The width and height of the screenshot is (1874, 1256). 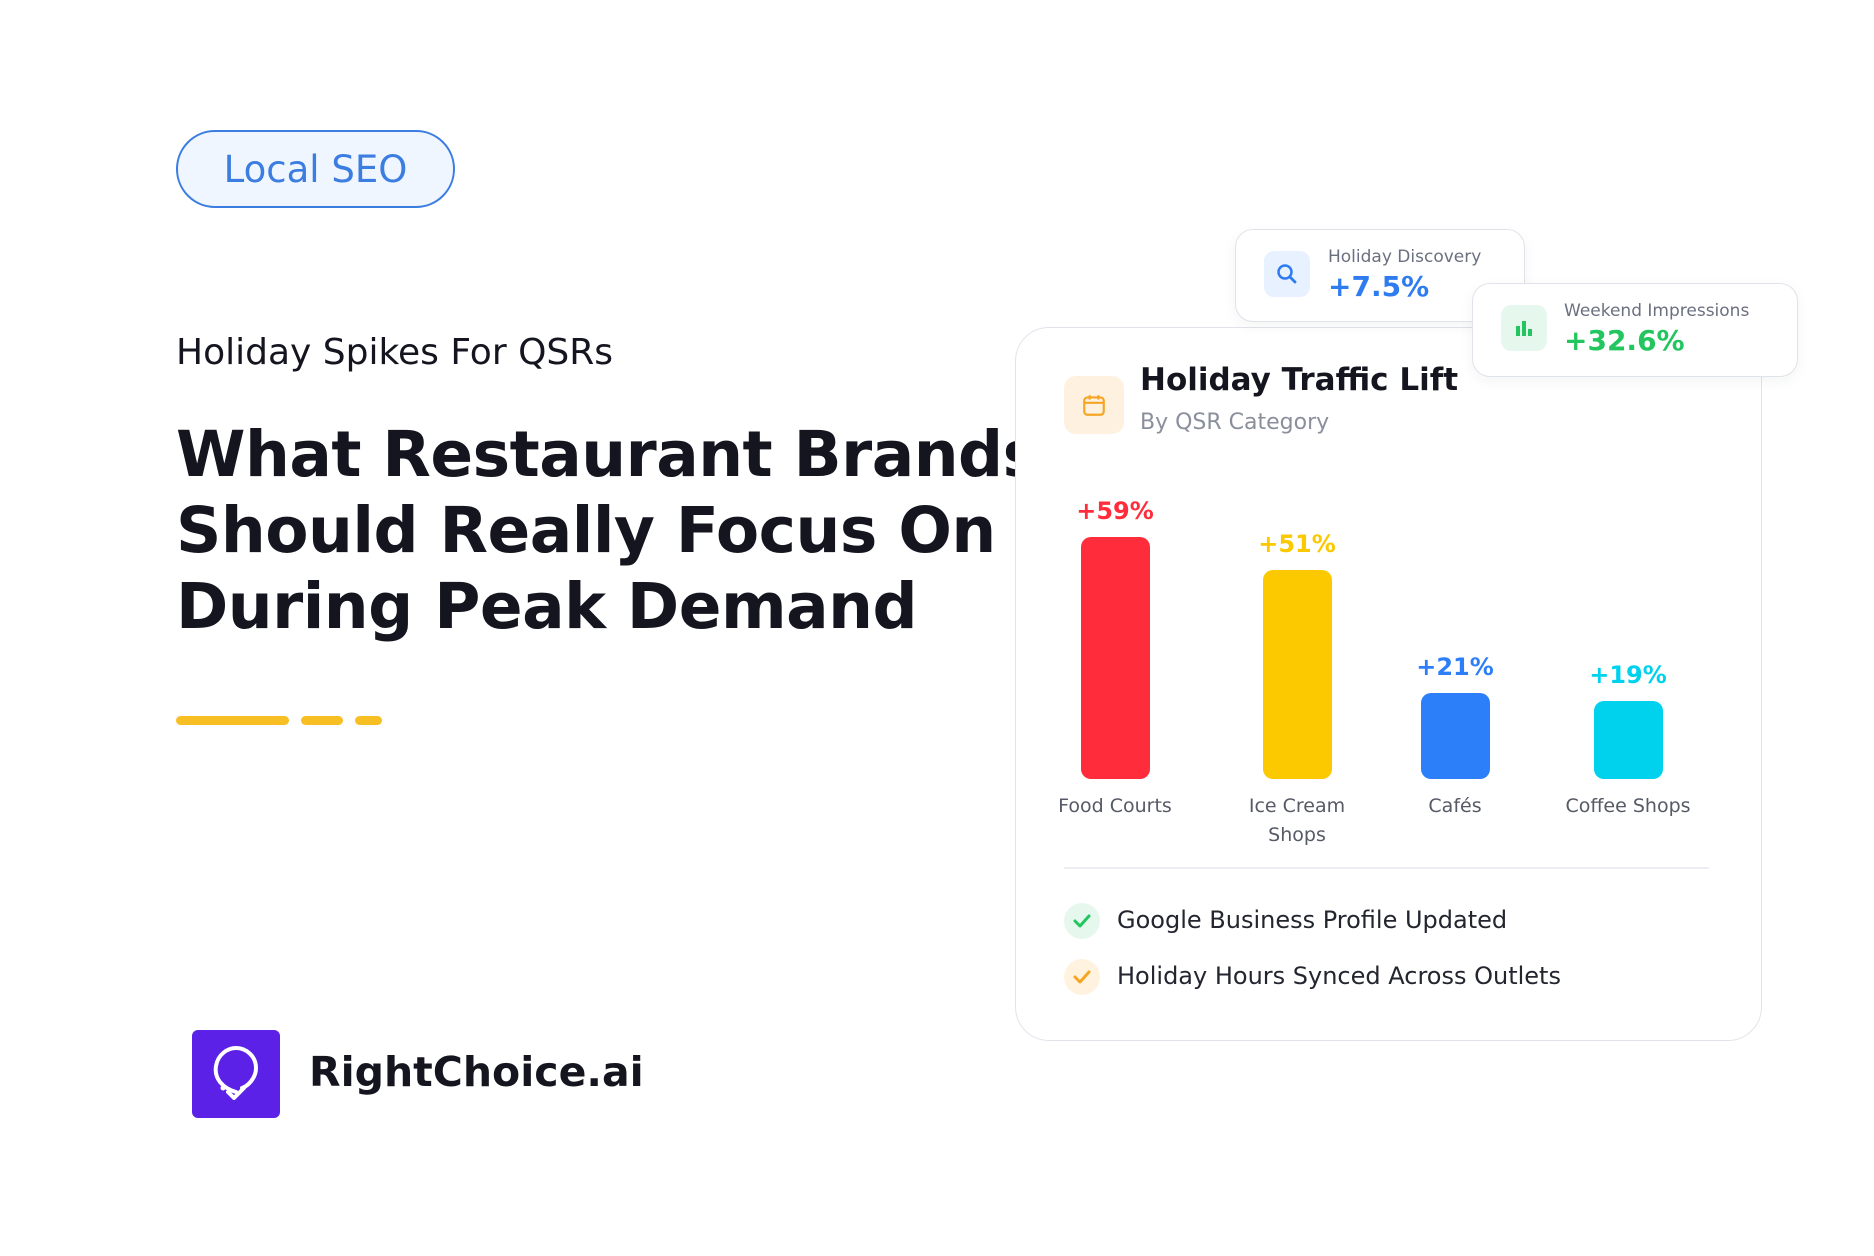 What do you see at coordinates (1657, 311) in the screenshot?
I see `stat-label: Weekend Impressions` at bounding box center [1657, 311].